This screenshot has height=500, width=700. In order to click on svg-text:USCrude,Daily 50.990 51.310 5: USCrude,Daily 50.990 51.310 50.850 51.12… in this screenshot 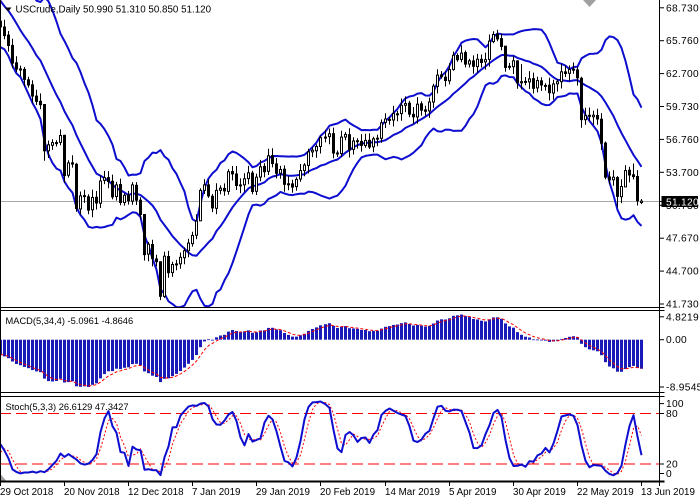, I will do `click(114, 10)`.